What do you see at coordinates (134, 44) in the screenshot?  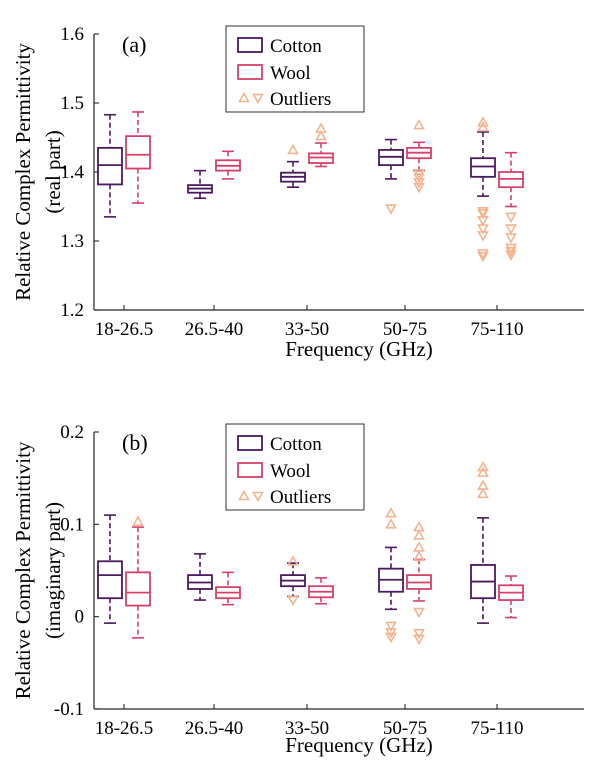 I see `panel-tag: (a)` at bounding box center [134, 44].